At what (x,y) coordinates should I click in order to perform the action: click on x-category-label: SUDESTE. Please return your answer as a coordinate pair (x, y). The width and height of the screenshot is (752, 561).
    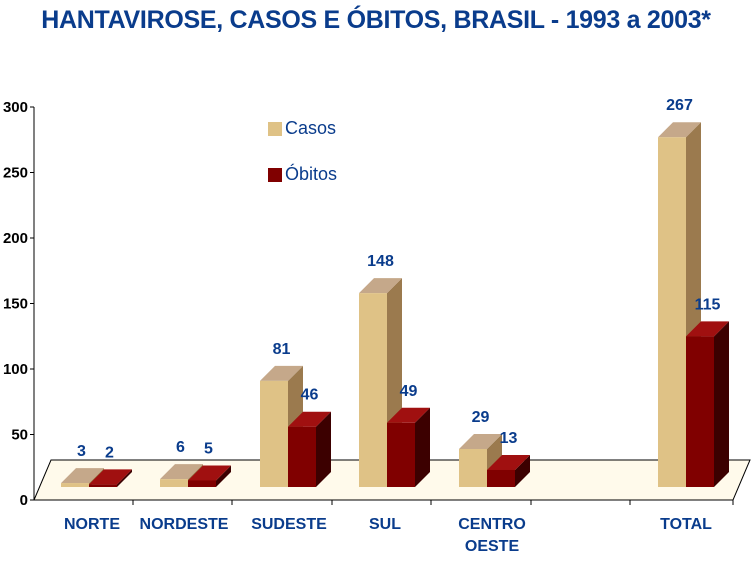
    Looking at the image, I should click on (289, 524).